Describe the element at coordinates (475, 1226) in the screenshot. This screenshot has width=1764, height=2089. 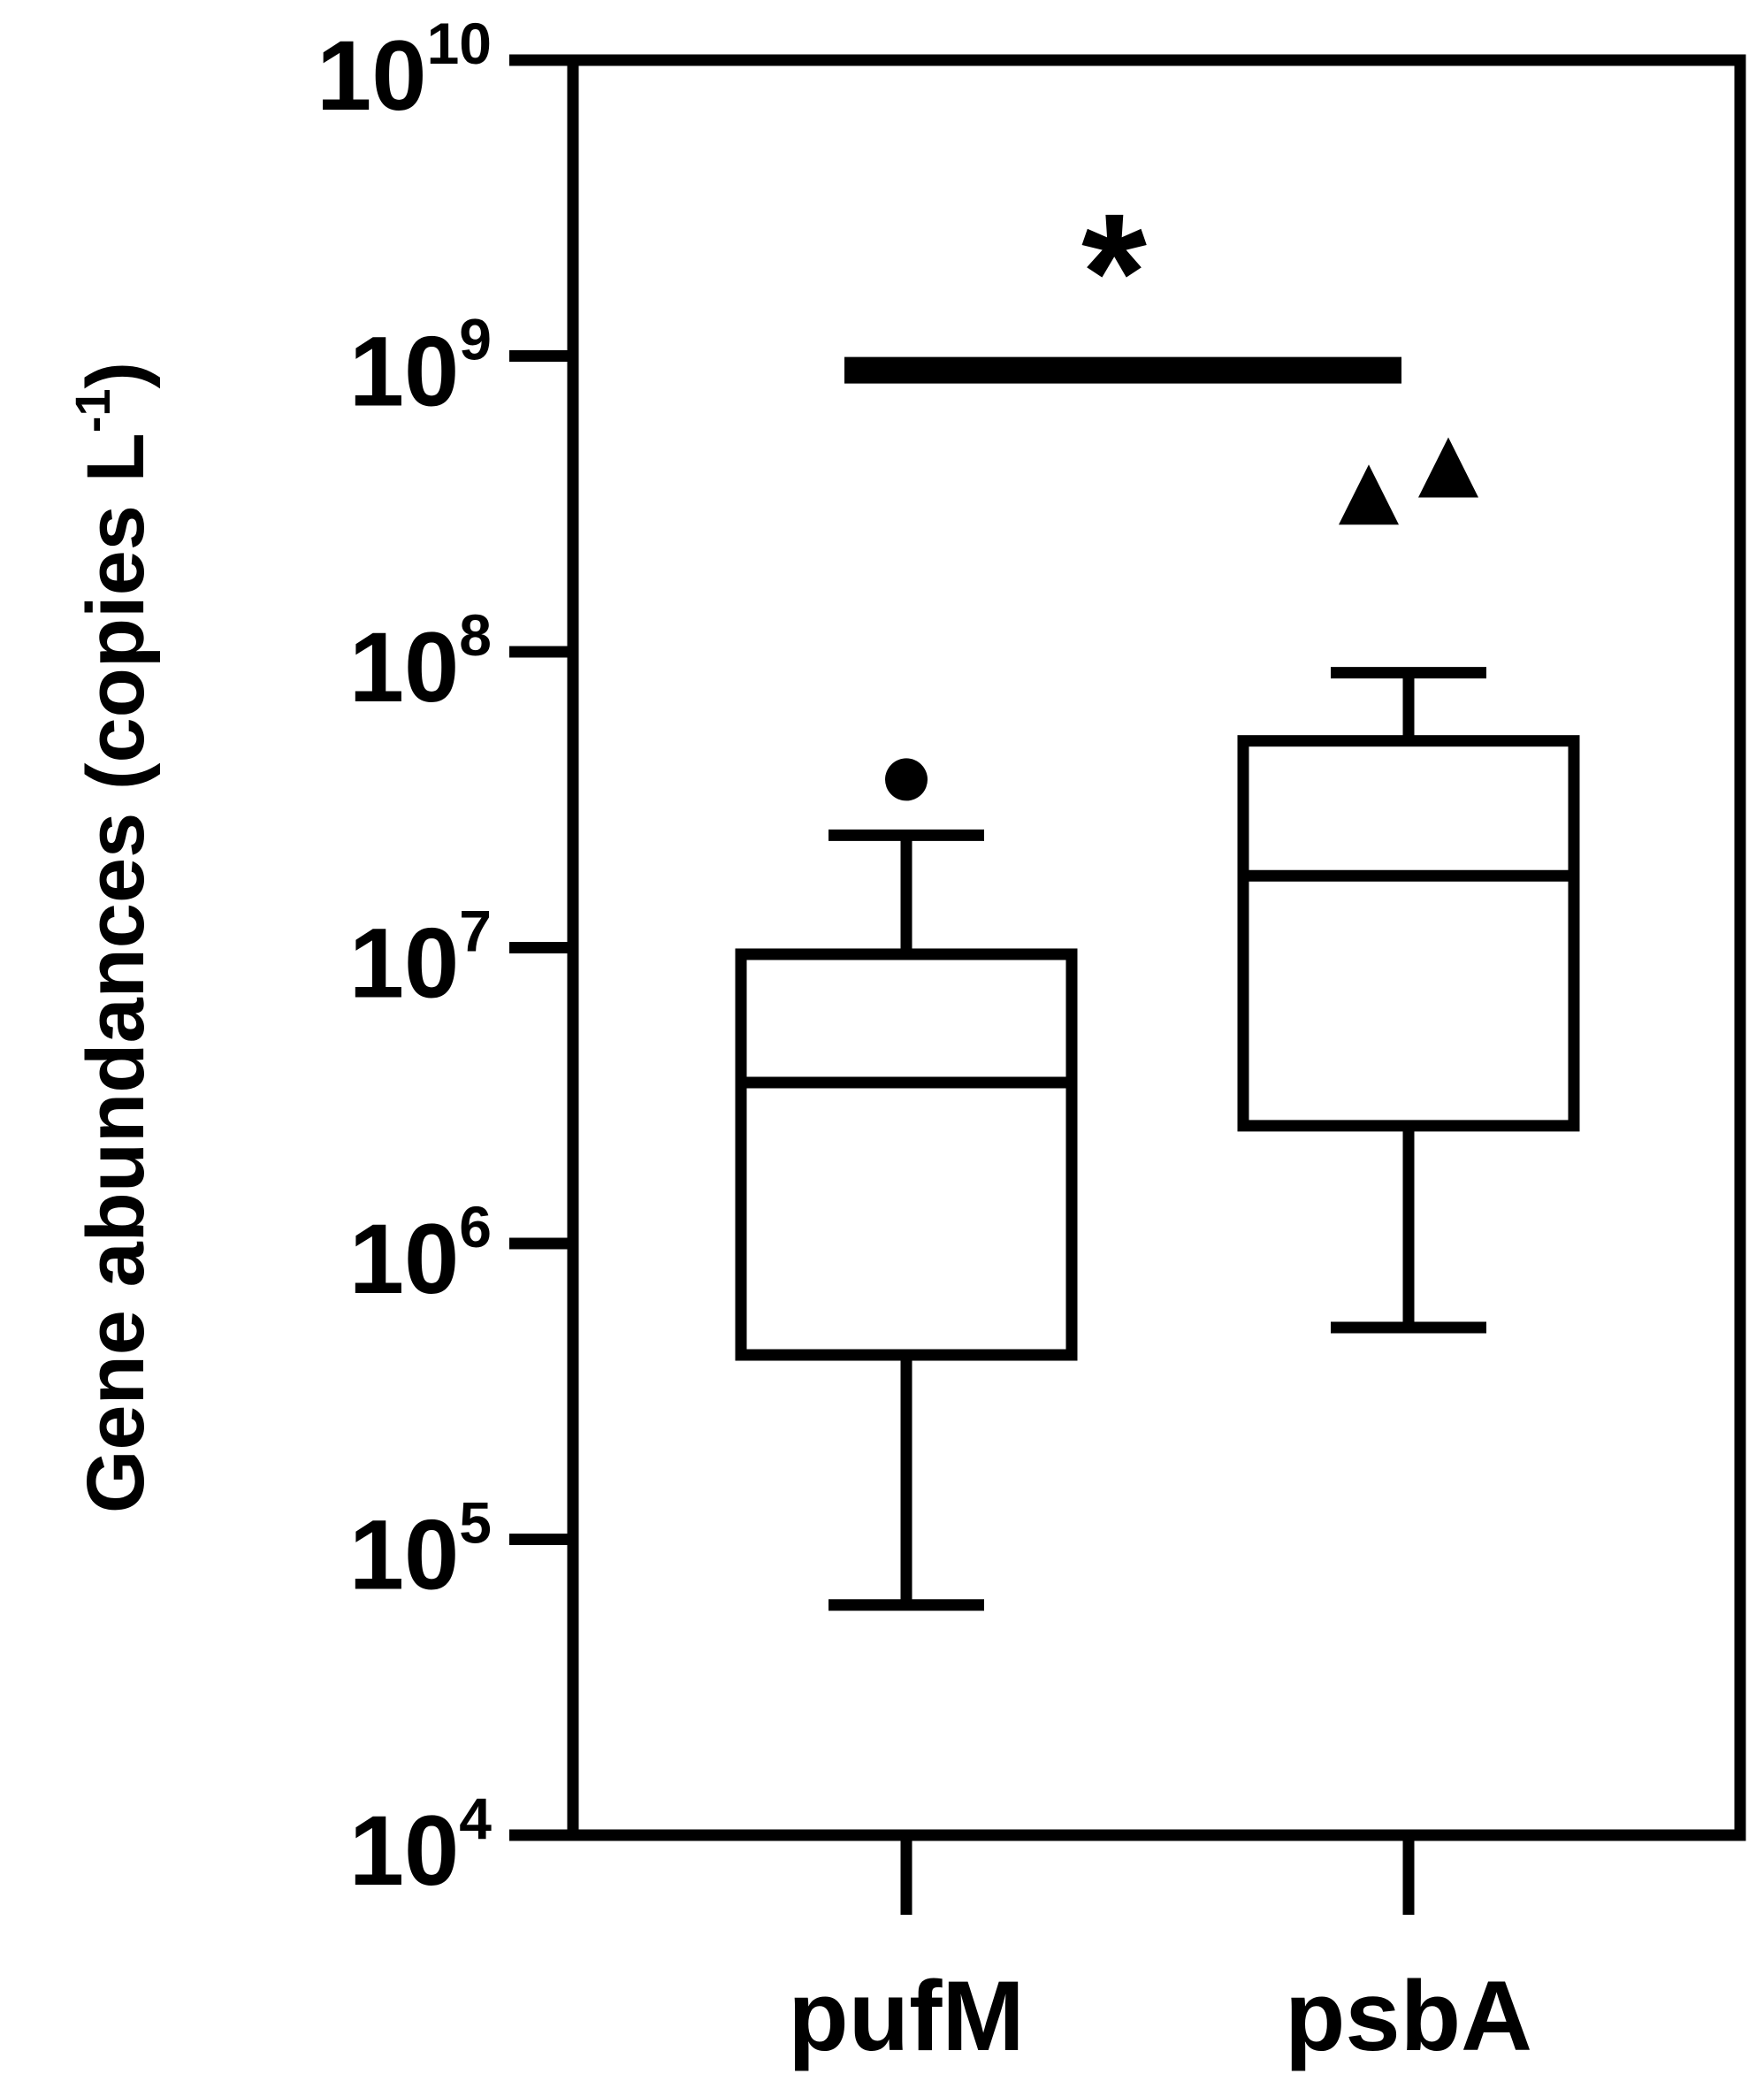
I see `y-tick-exponent: 6` at that location.